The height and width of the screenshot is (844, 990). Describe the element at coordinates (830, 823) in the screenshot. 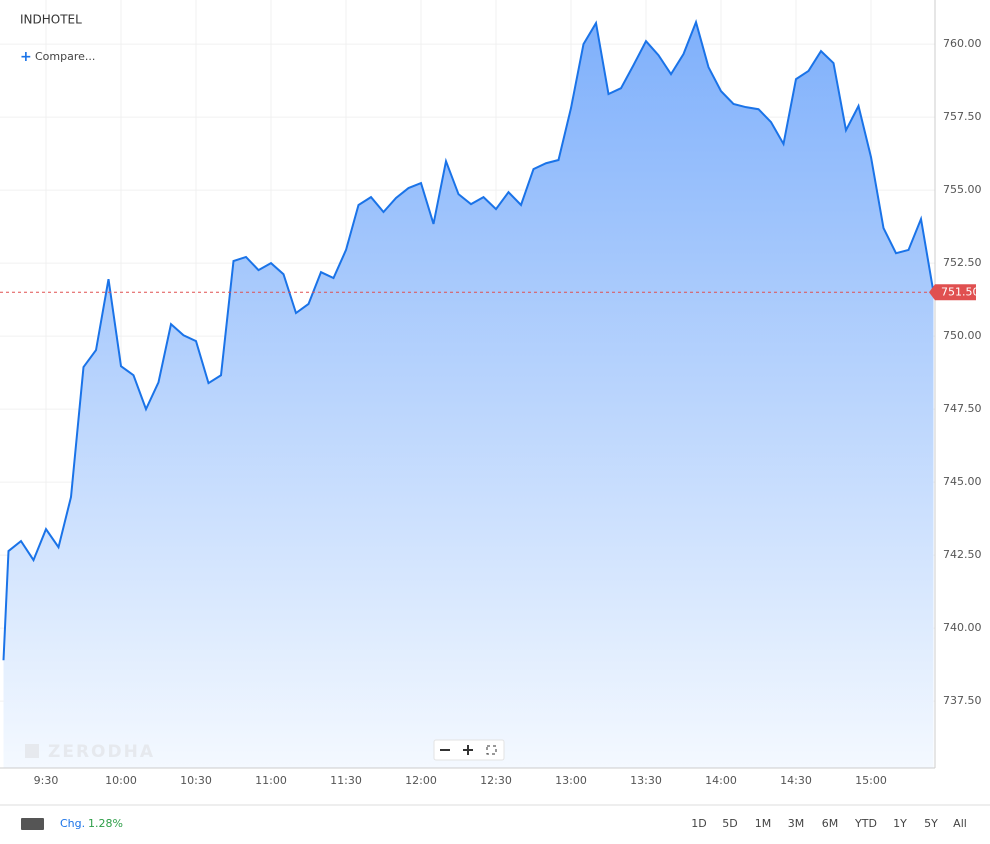

I see `range-button: 6M` at that location.